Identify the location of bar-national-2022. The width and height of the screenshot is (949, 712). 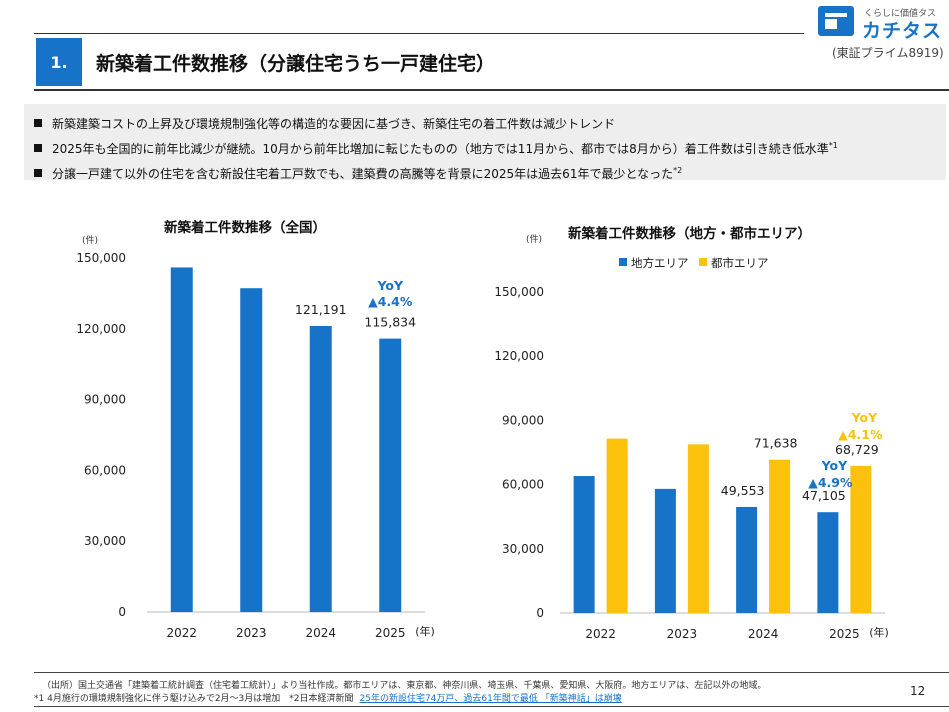
(181, 439).